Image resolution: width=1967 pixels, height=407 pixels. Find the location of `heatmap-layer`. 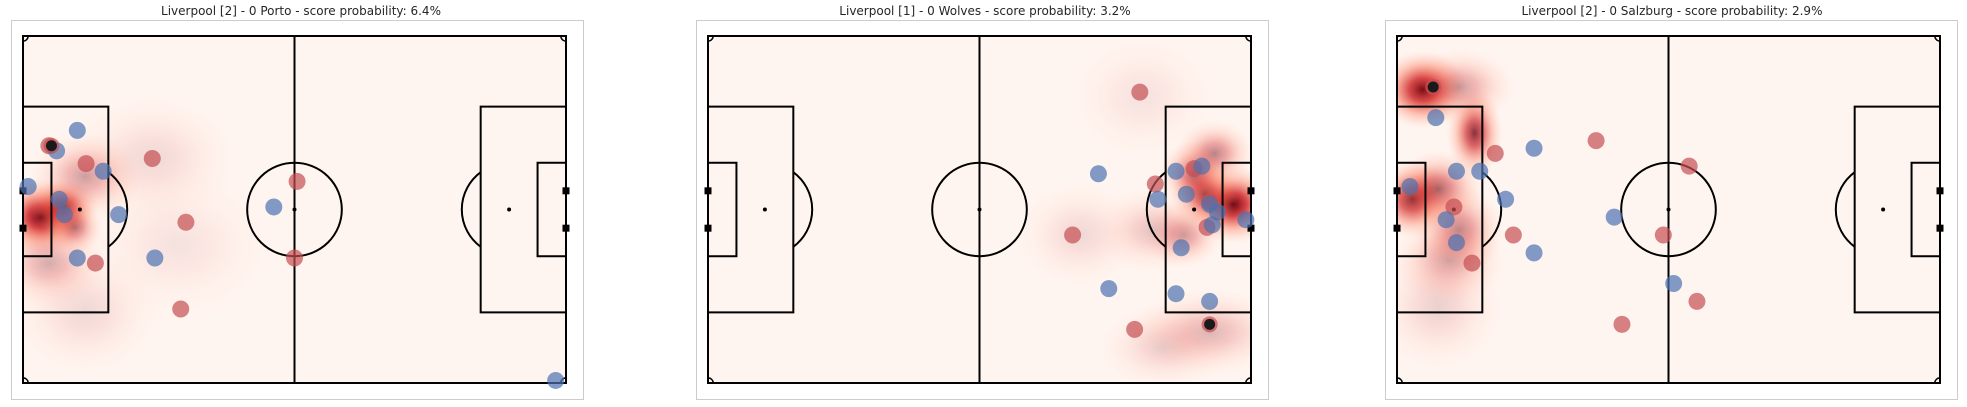

heatmap-layer is located at coordinates (1131, 209).